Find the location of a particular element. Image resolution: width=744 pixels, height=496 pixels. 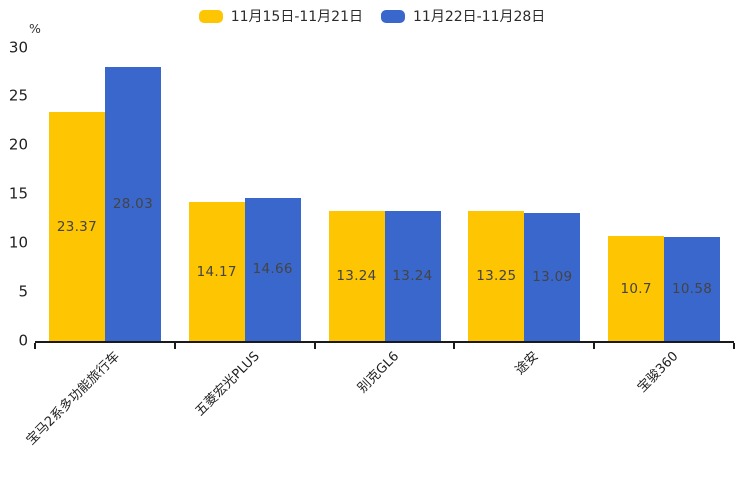

legend-swatch-week1-icon is located at coordinates (210, 16).